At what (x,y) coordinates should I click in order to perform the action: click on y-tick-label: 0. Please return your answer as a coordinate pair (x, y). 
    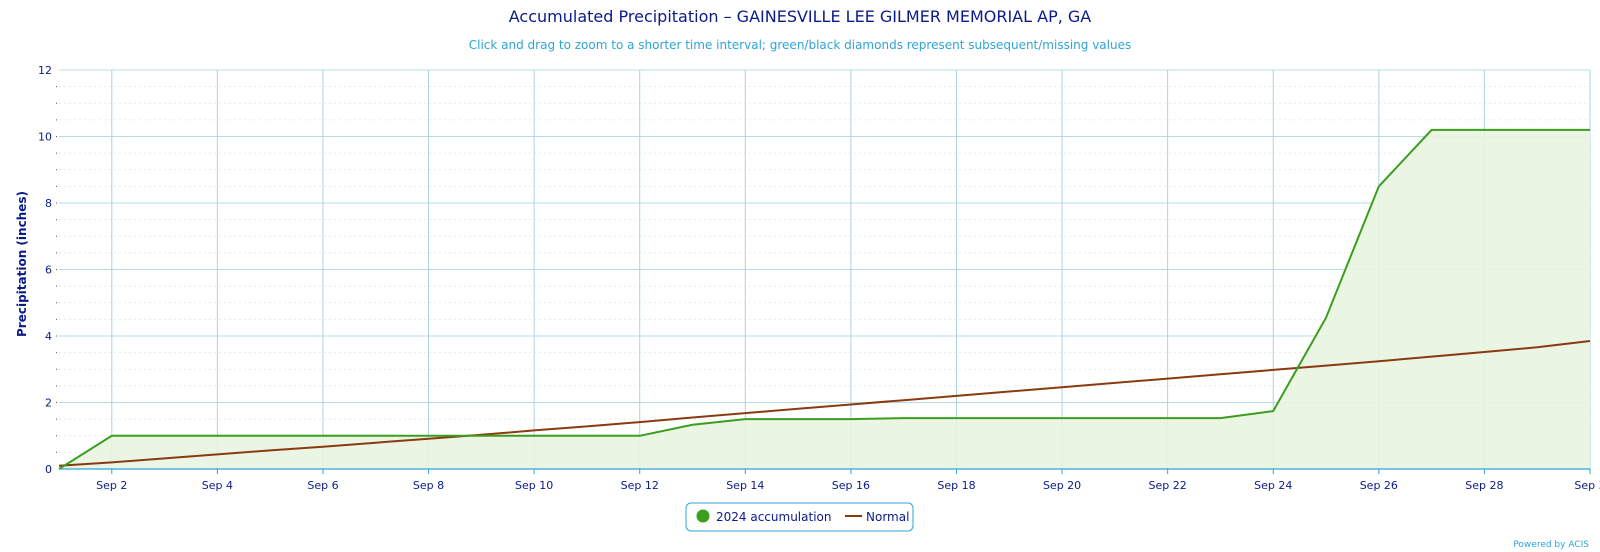
    Looking at the image, I should click on (48, 469).